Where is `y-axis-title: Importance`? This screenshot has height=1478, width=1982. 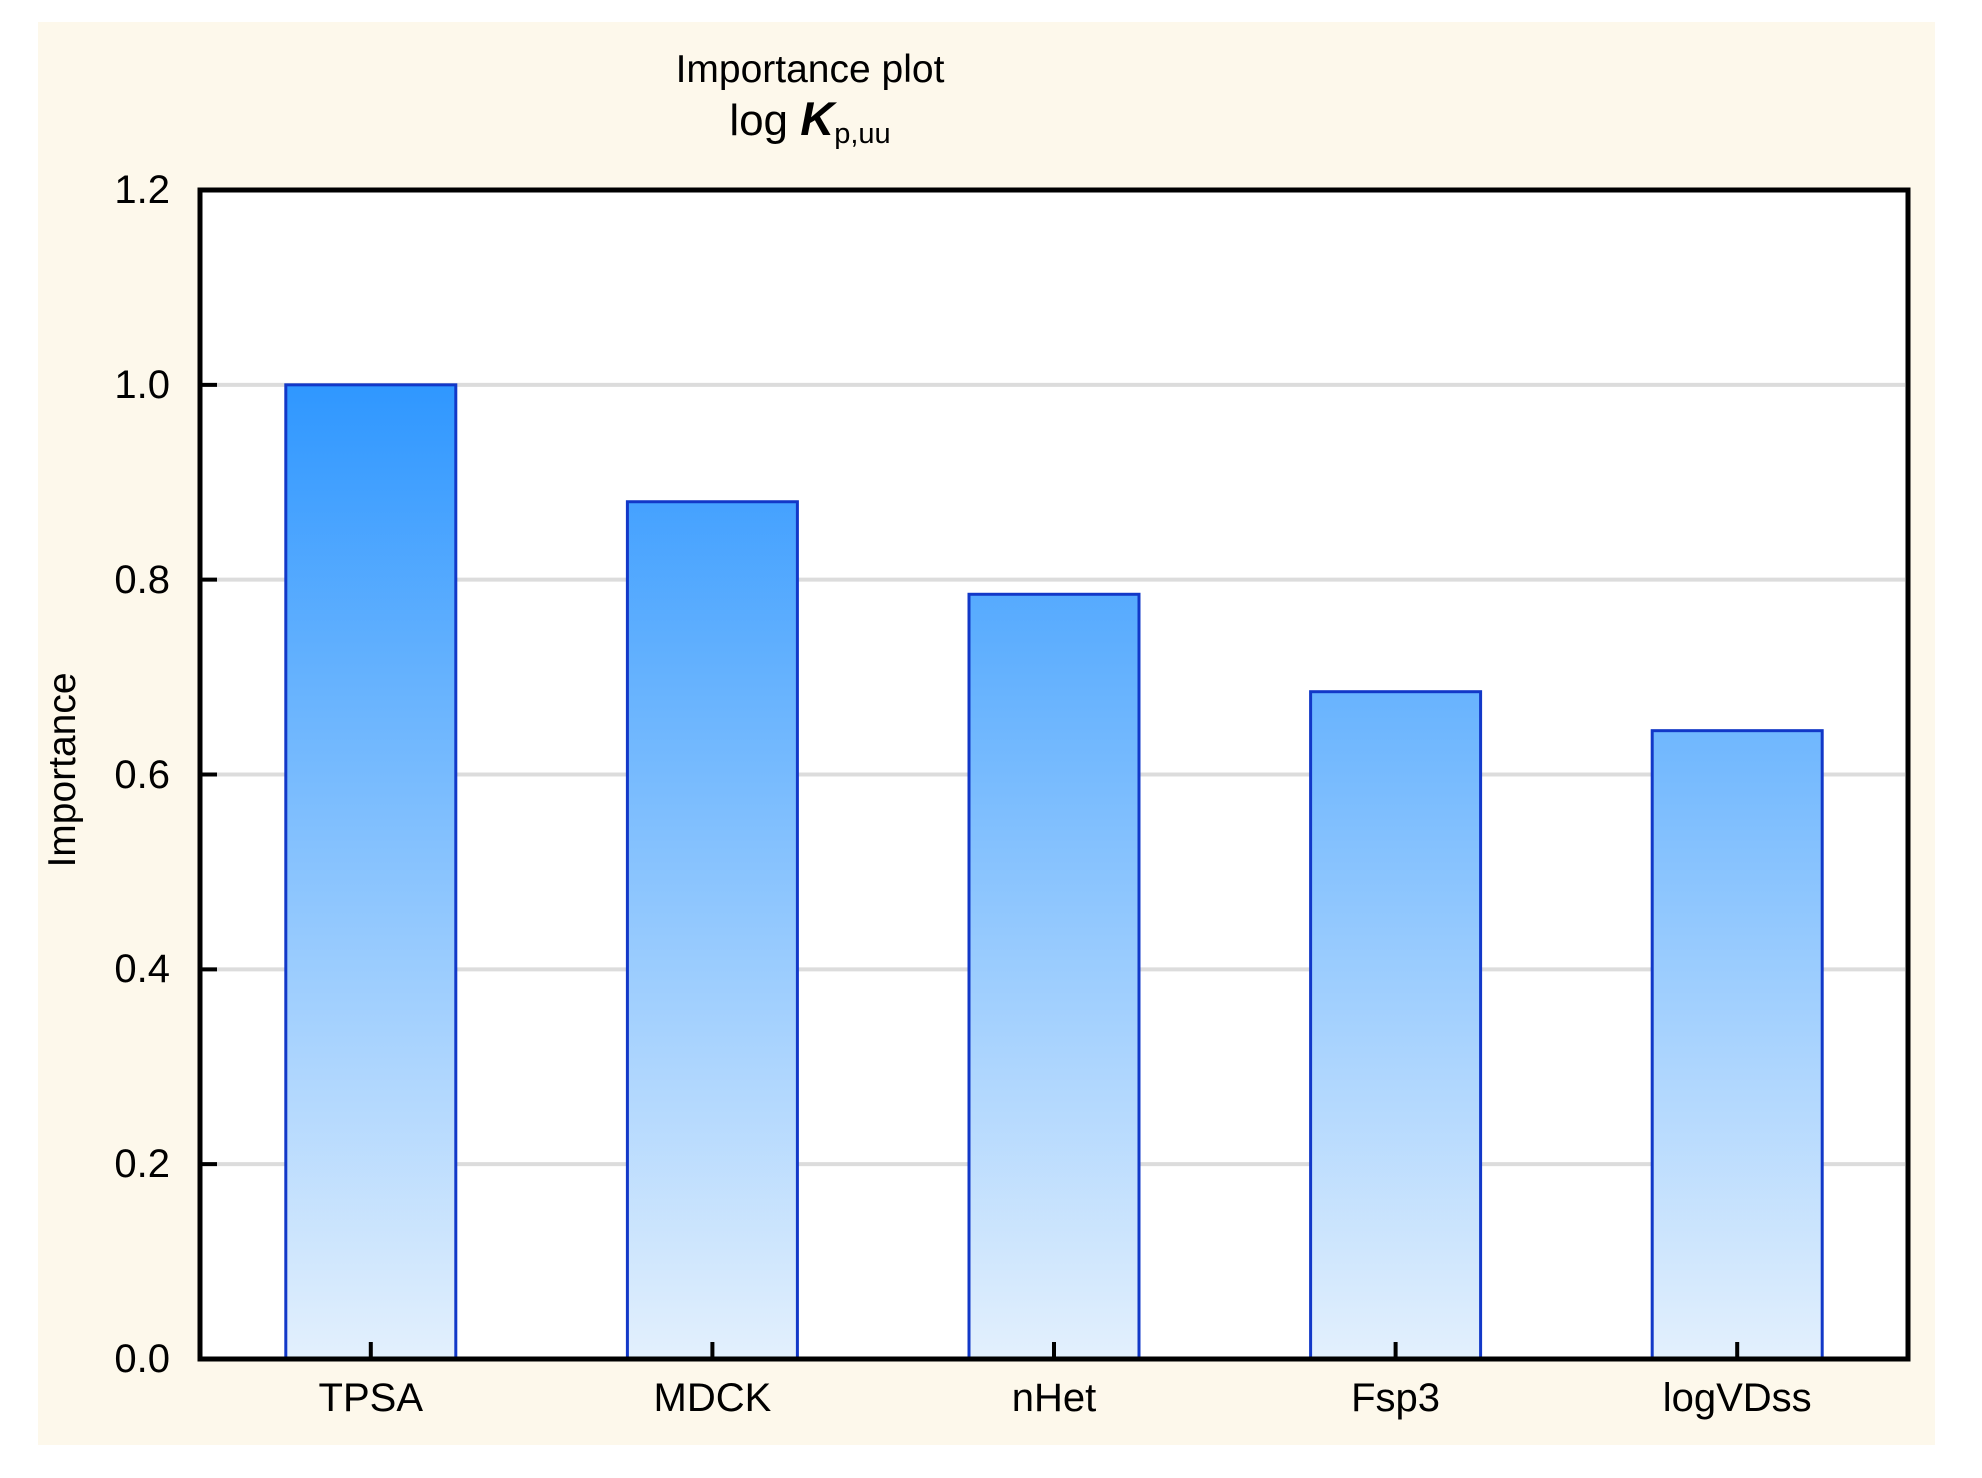 y-axis-title: Importance is located at coordinates (62, 770).